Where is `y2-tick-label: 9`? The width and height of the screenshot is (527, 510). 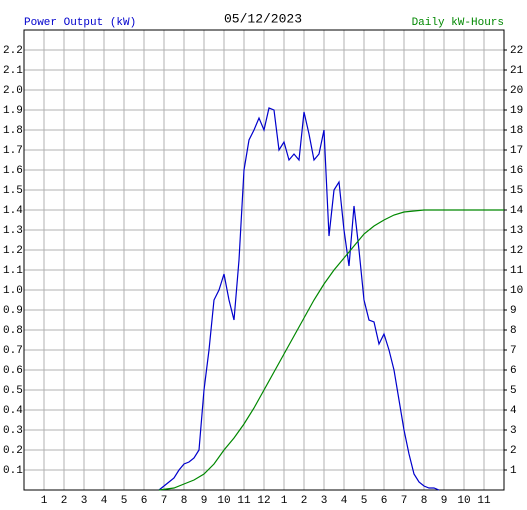 y2-tick-label: 9 is located at coordinates (513, 311).